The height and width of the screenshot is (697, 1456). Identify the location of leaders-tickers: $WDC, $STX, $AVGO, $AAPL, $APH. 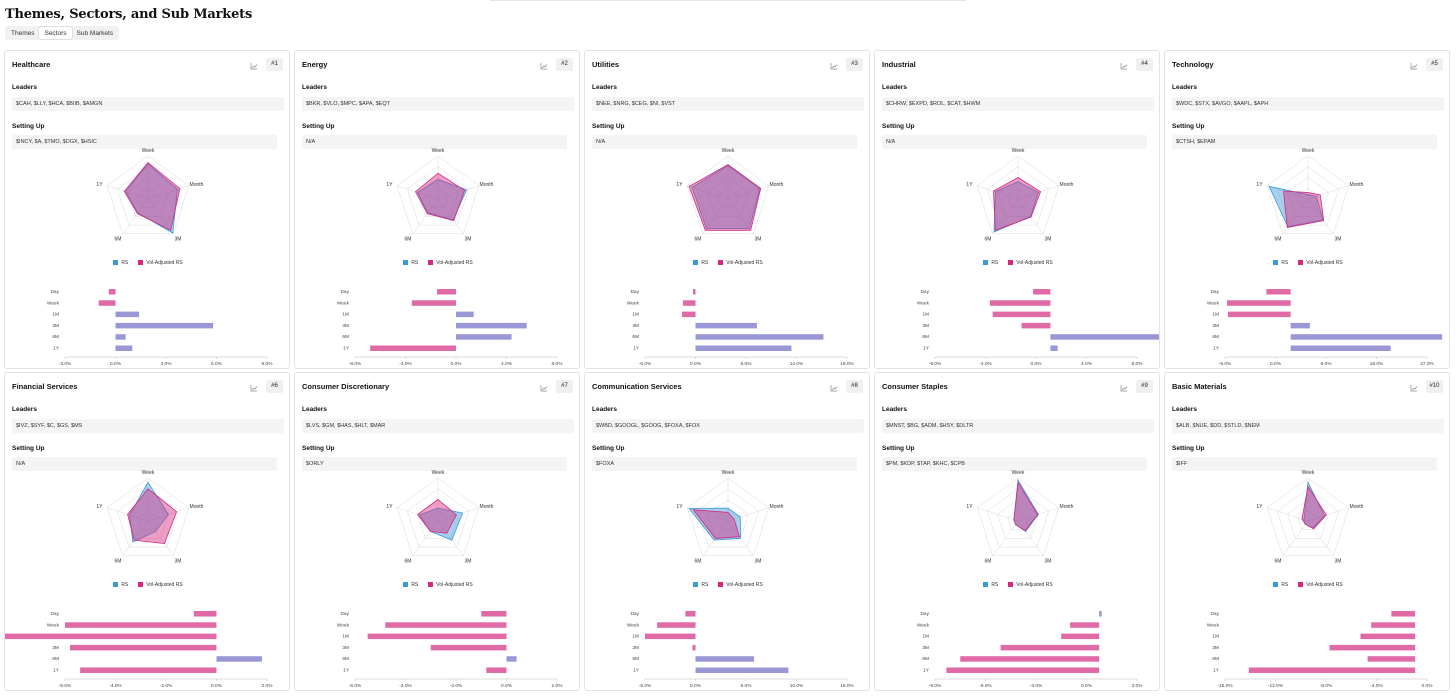
(1308, 104).